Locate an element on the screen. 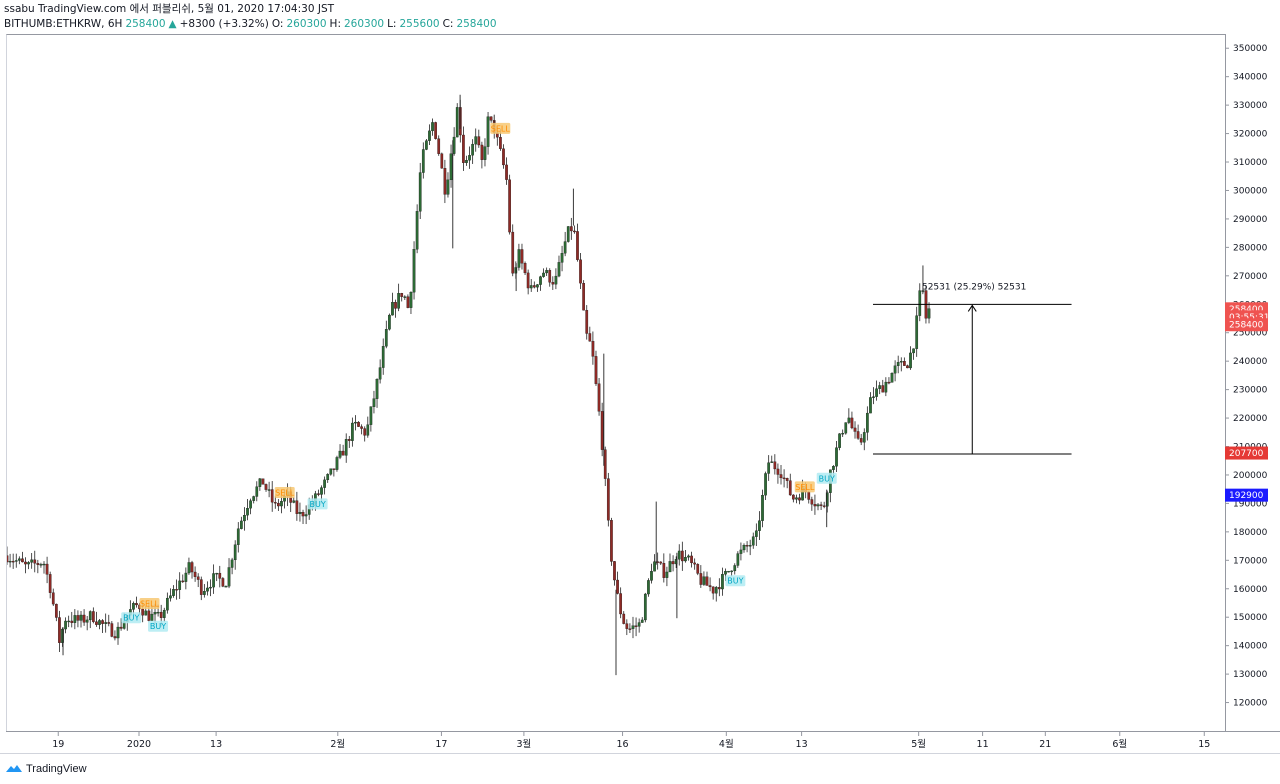 The image size is (1280, 784). price-tick-label: 270000 is located at coordinates (1250, 277).